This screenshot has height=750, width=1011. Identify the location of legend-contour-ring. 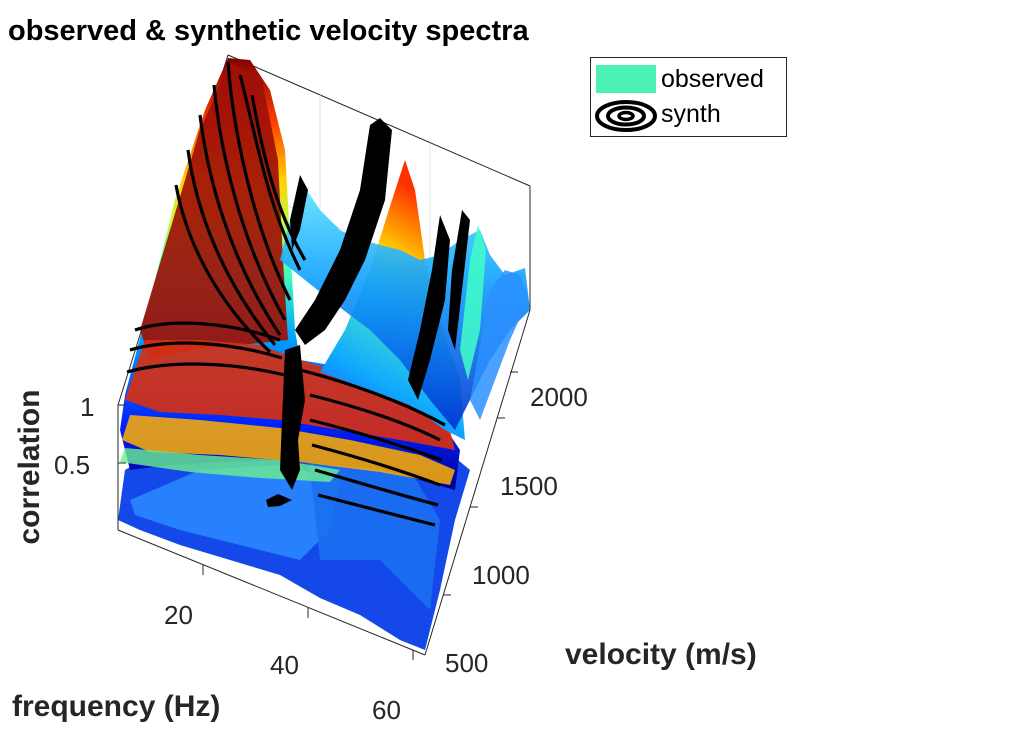
(626, 116).